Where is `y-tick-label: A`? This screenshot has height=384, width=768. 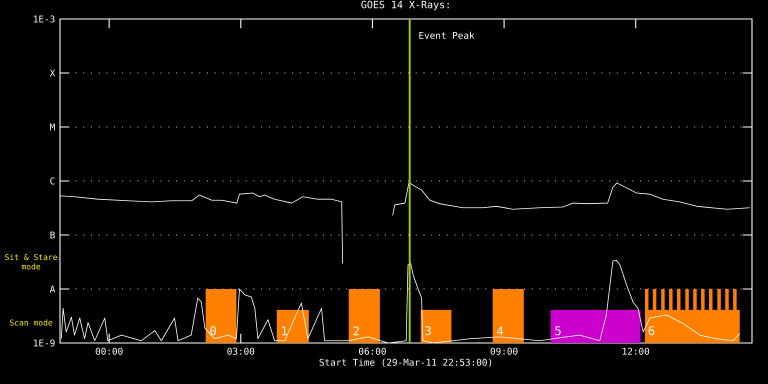
y-tick-label: A is located at coordinates (53, 289).